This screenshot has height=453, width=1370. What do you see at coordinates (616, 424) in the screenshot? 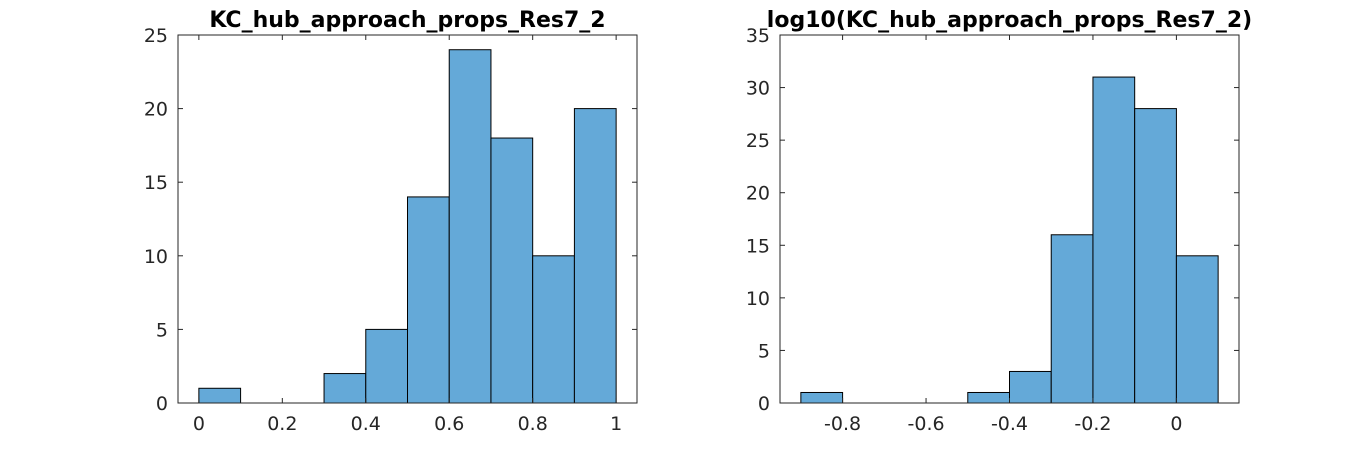
I see `x-tick-label: 1` at bounding box center [616, 424].